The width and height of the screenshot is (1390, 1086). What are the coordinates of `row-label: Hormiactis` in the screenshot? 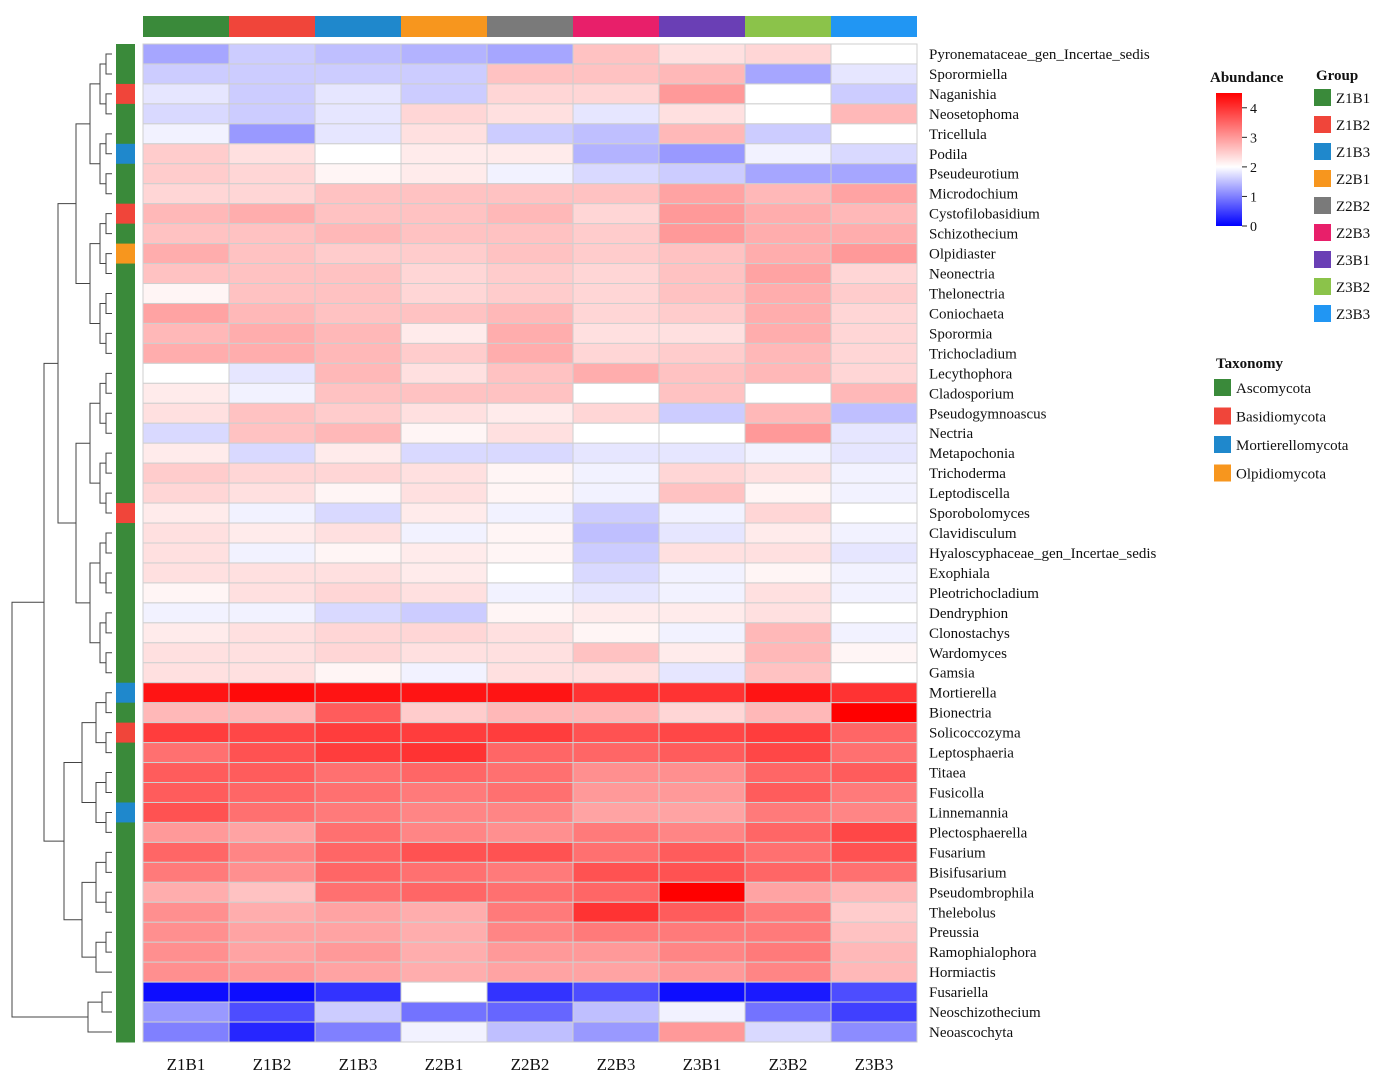 It's located at (962, 973).